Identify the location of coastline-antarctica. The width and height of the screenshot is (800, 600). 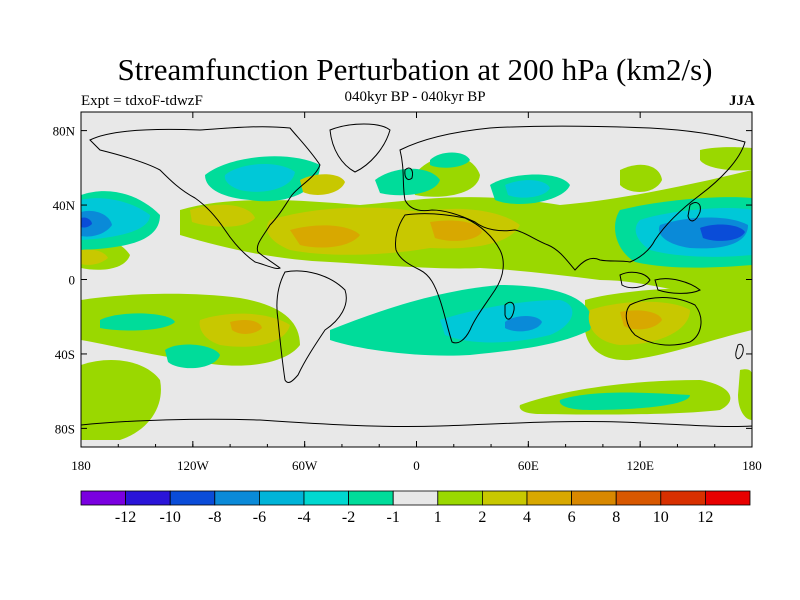
(416, 432).